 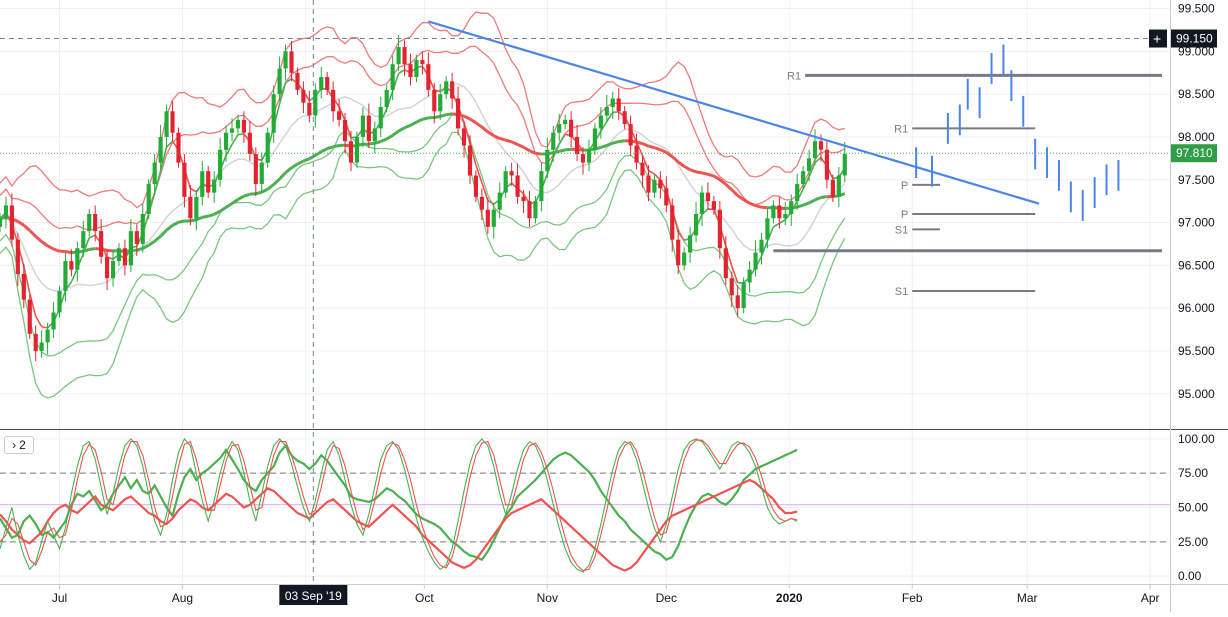 I want to click on time-tick-label: Feb, so click(x=912, y=598).